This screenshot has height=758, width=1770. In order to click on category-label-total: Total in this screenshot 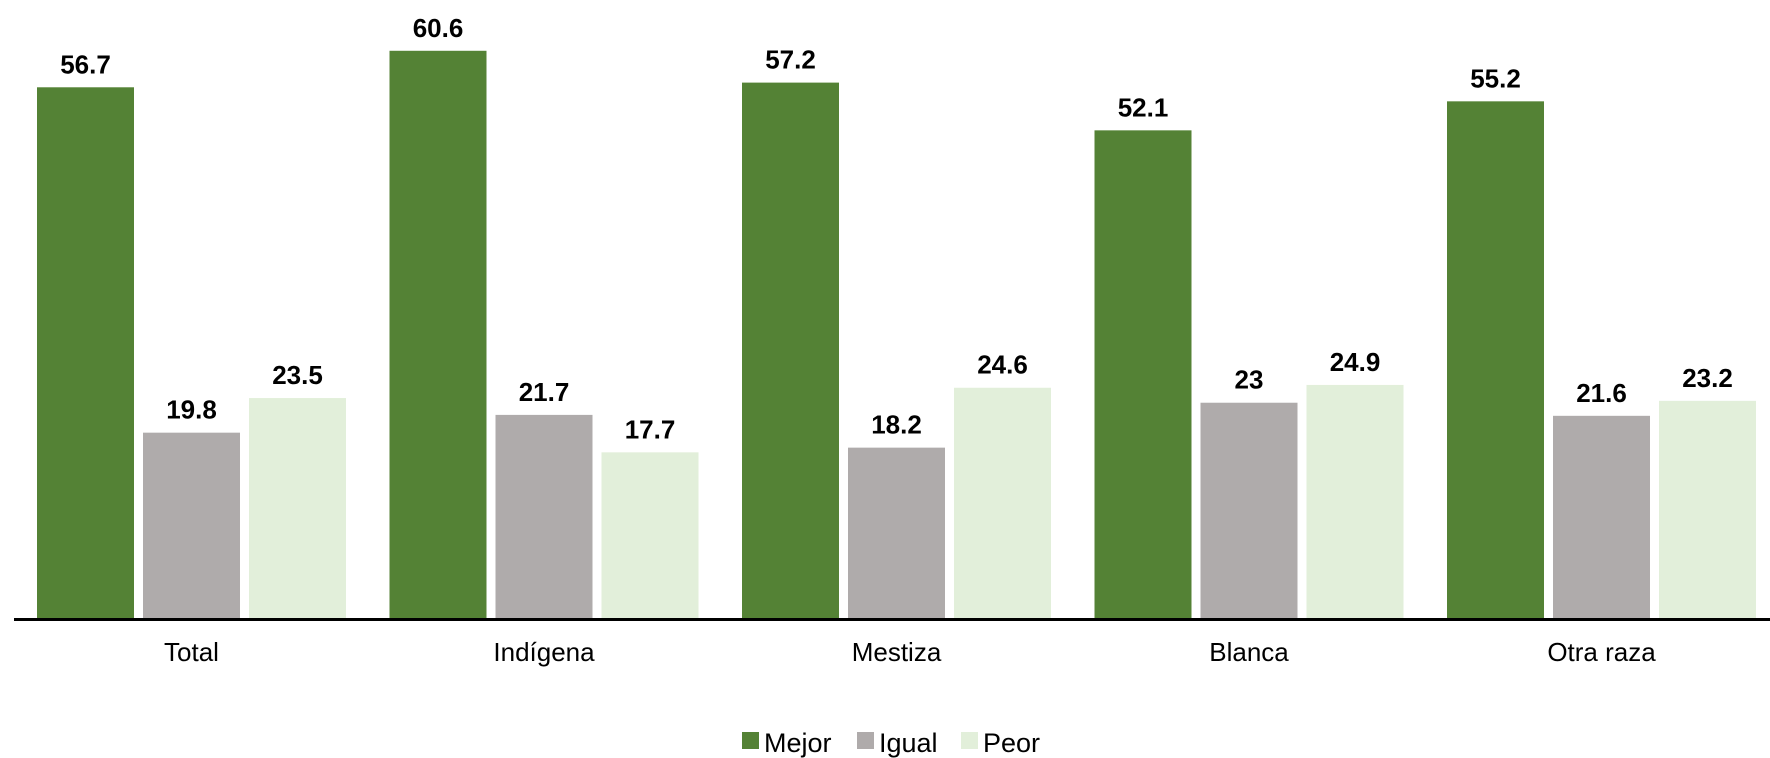, I will do `click(191, 652)`.